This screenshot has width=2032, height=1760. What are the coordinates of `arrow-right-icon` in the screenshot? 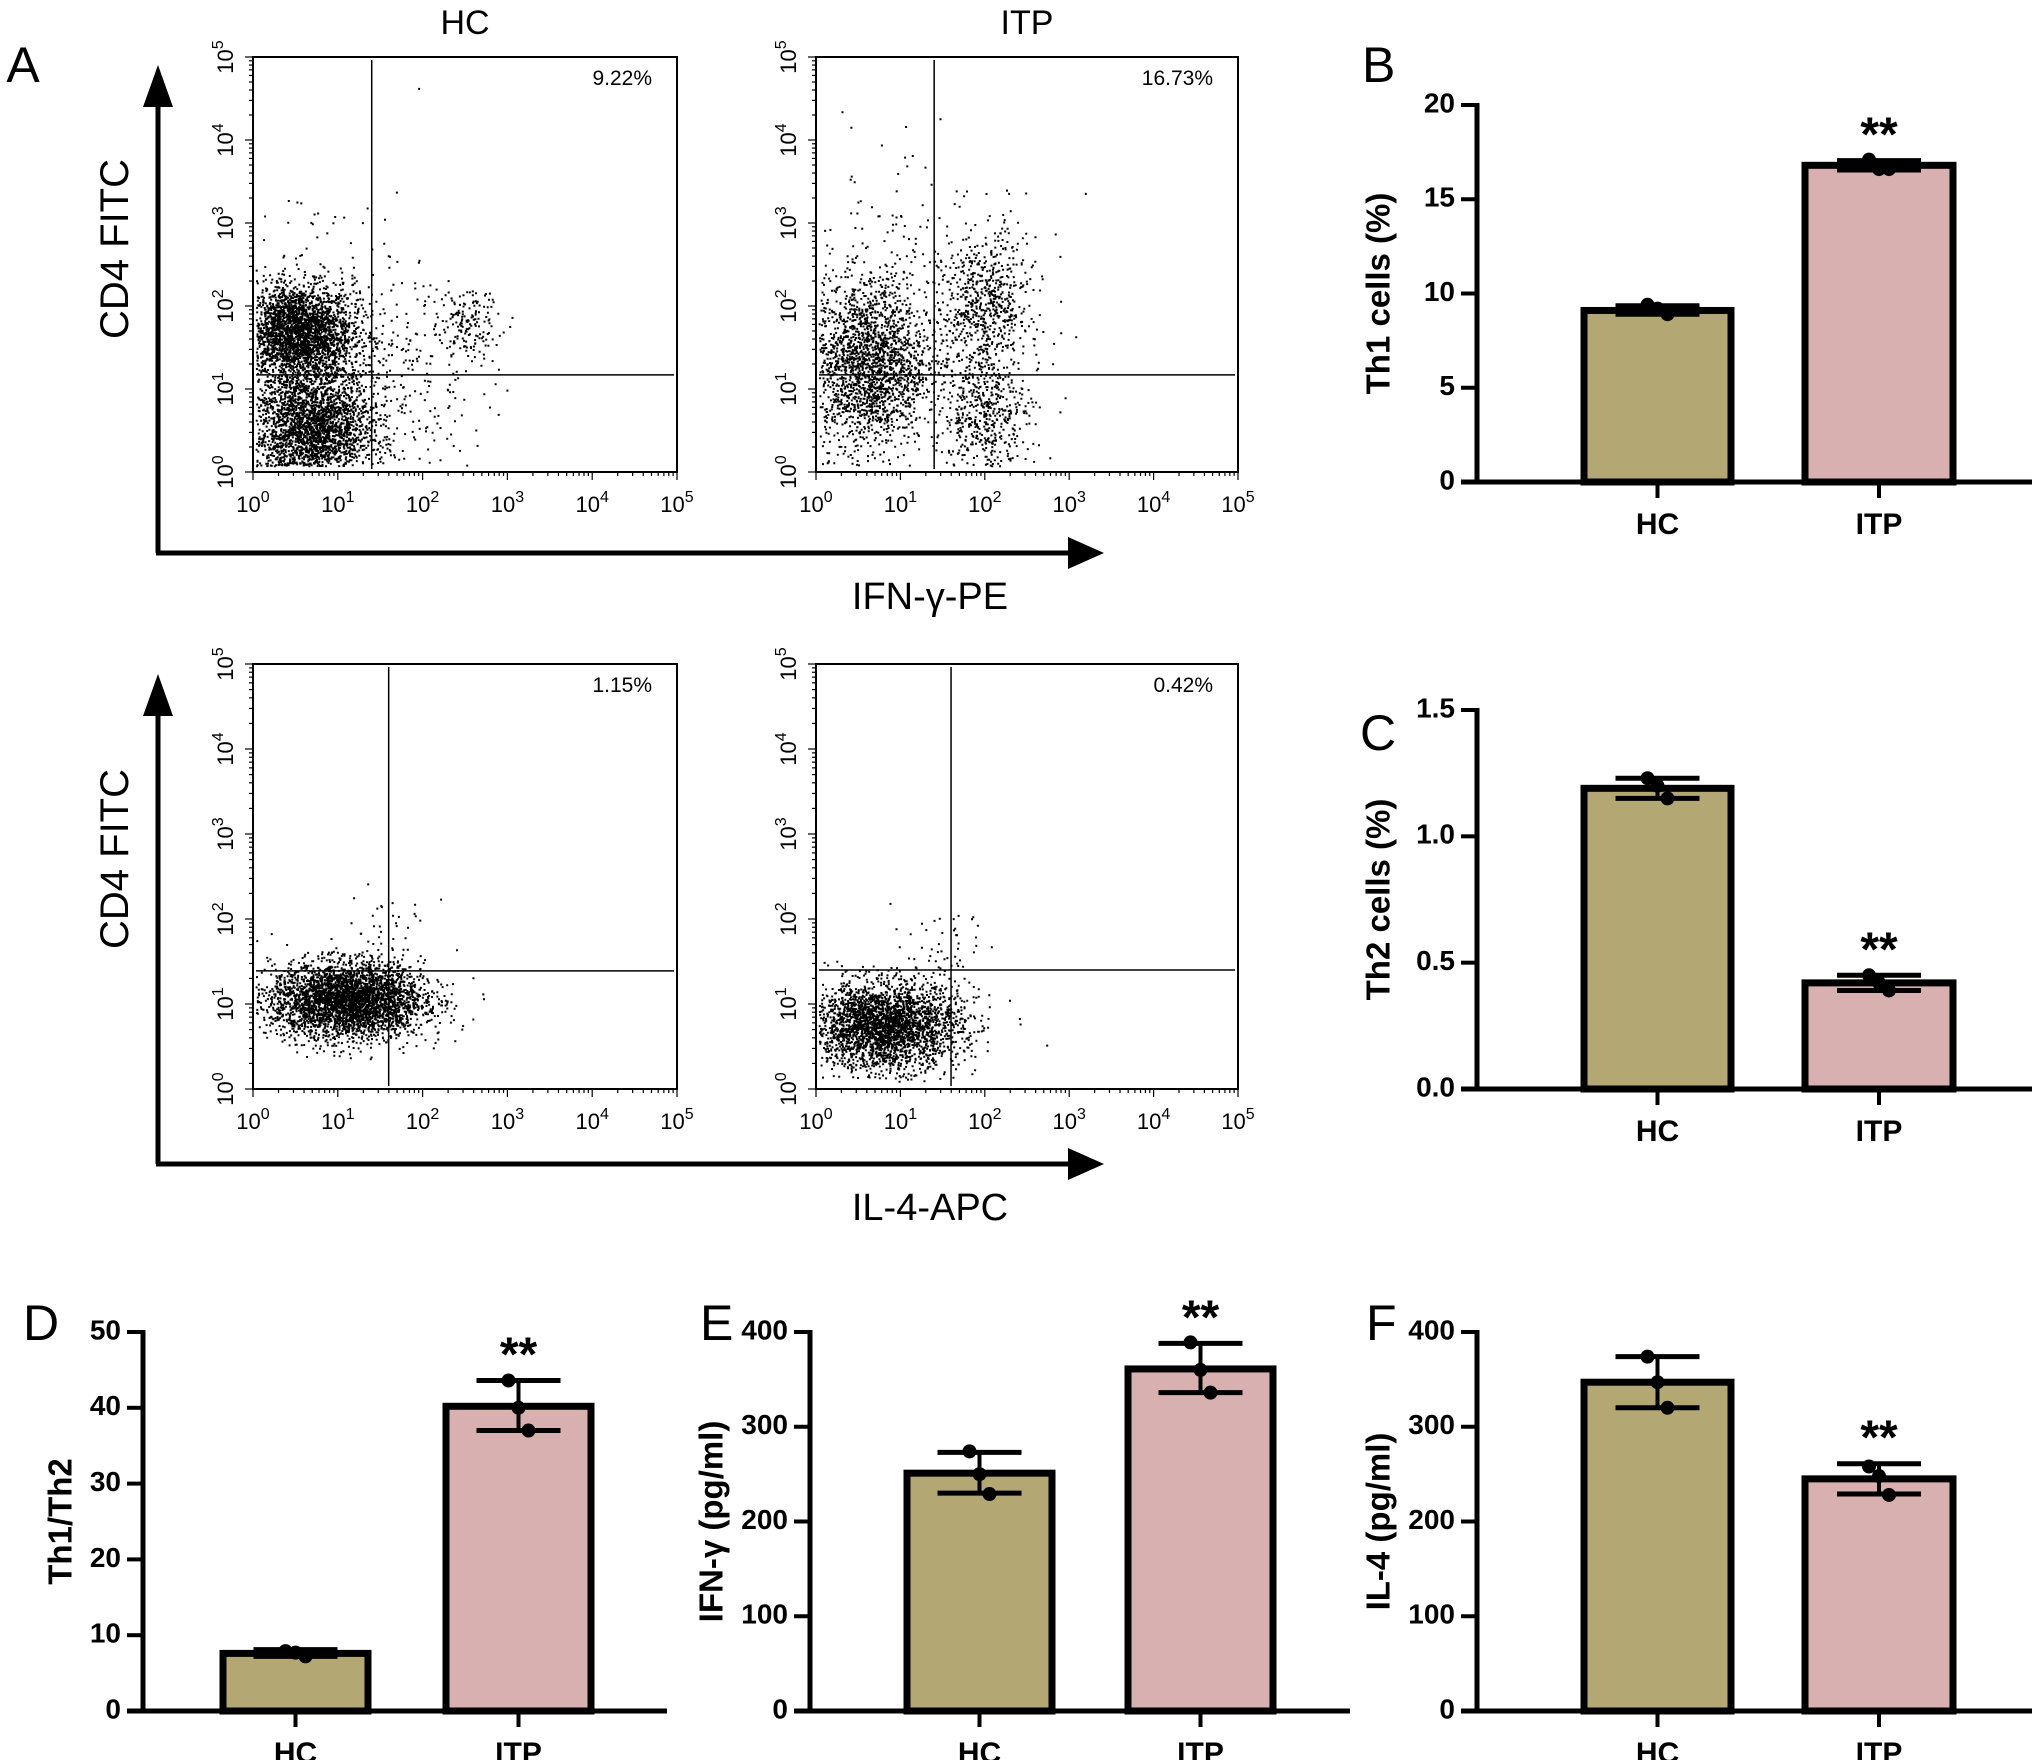 It's located at (1086, 553).